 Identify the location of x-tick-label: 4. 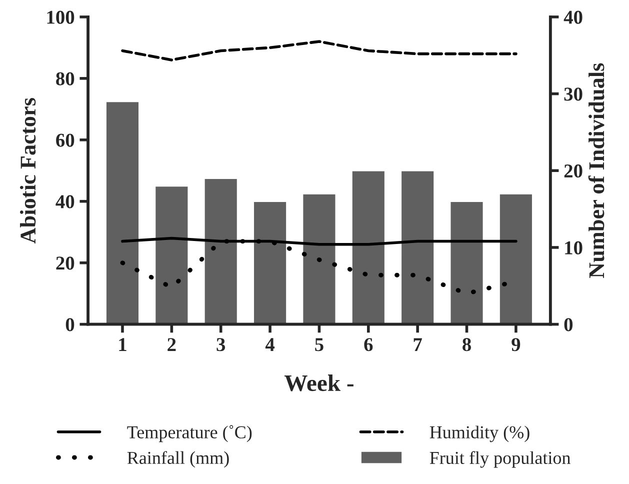
(270, 344).